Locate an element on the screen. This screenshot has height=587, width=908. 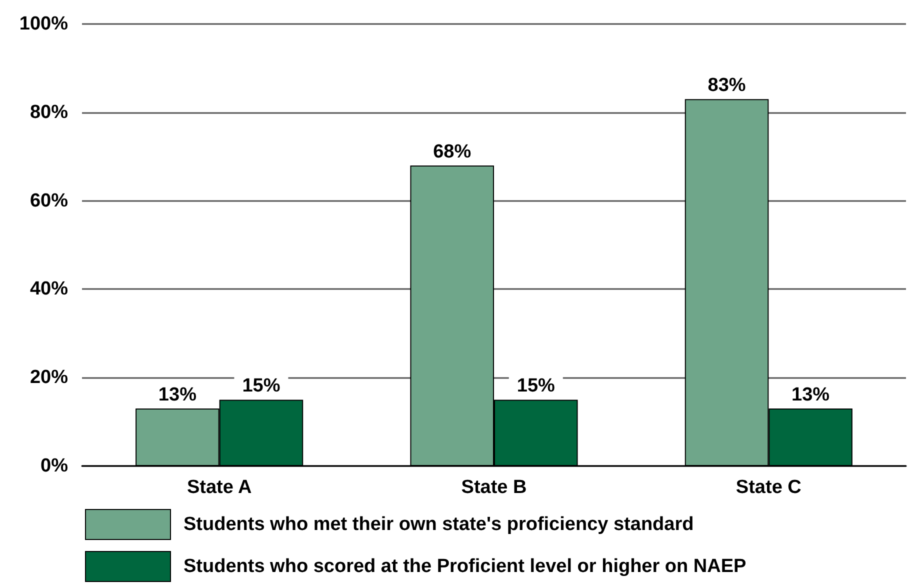
y-tick-label: 60% is located at coordinates (49, 201).